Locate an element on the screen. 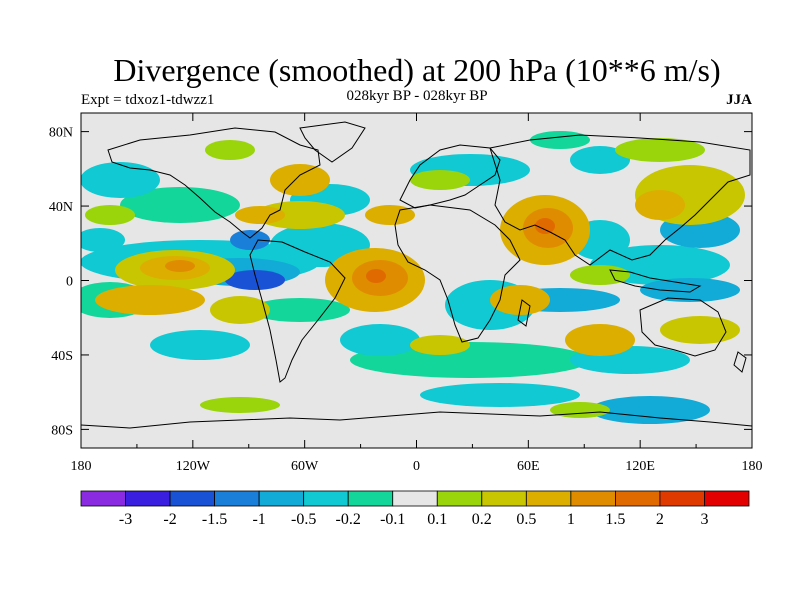 The width and height of the screenshot is (800, 600). antarctica-outline is located at coordinates (416, 420).